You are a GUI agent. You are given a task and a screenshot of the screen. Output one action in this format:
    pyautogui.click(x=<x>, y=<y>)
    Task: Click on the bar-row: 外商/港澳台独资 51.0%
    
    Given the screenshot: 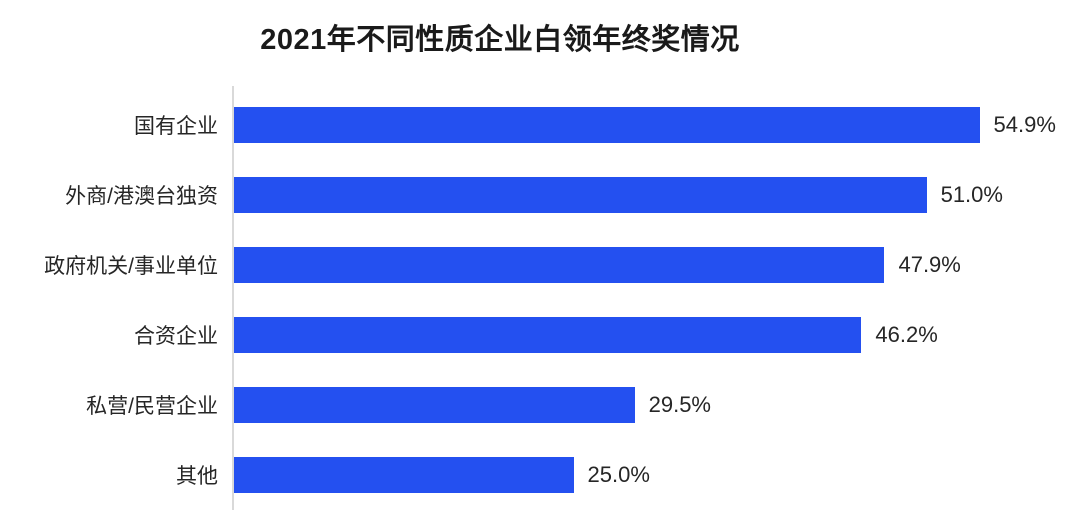 What is the action you would take?
    pyautogui.click(x=540, y=195)
    